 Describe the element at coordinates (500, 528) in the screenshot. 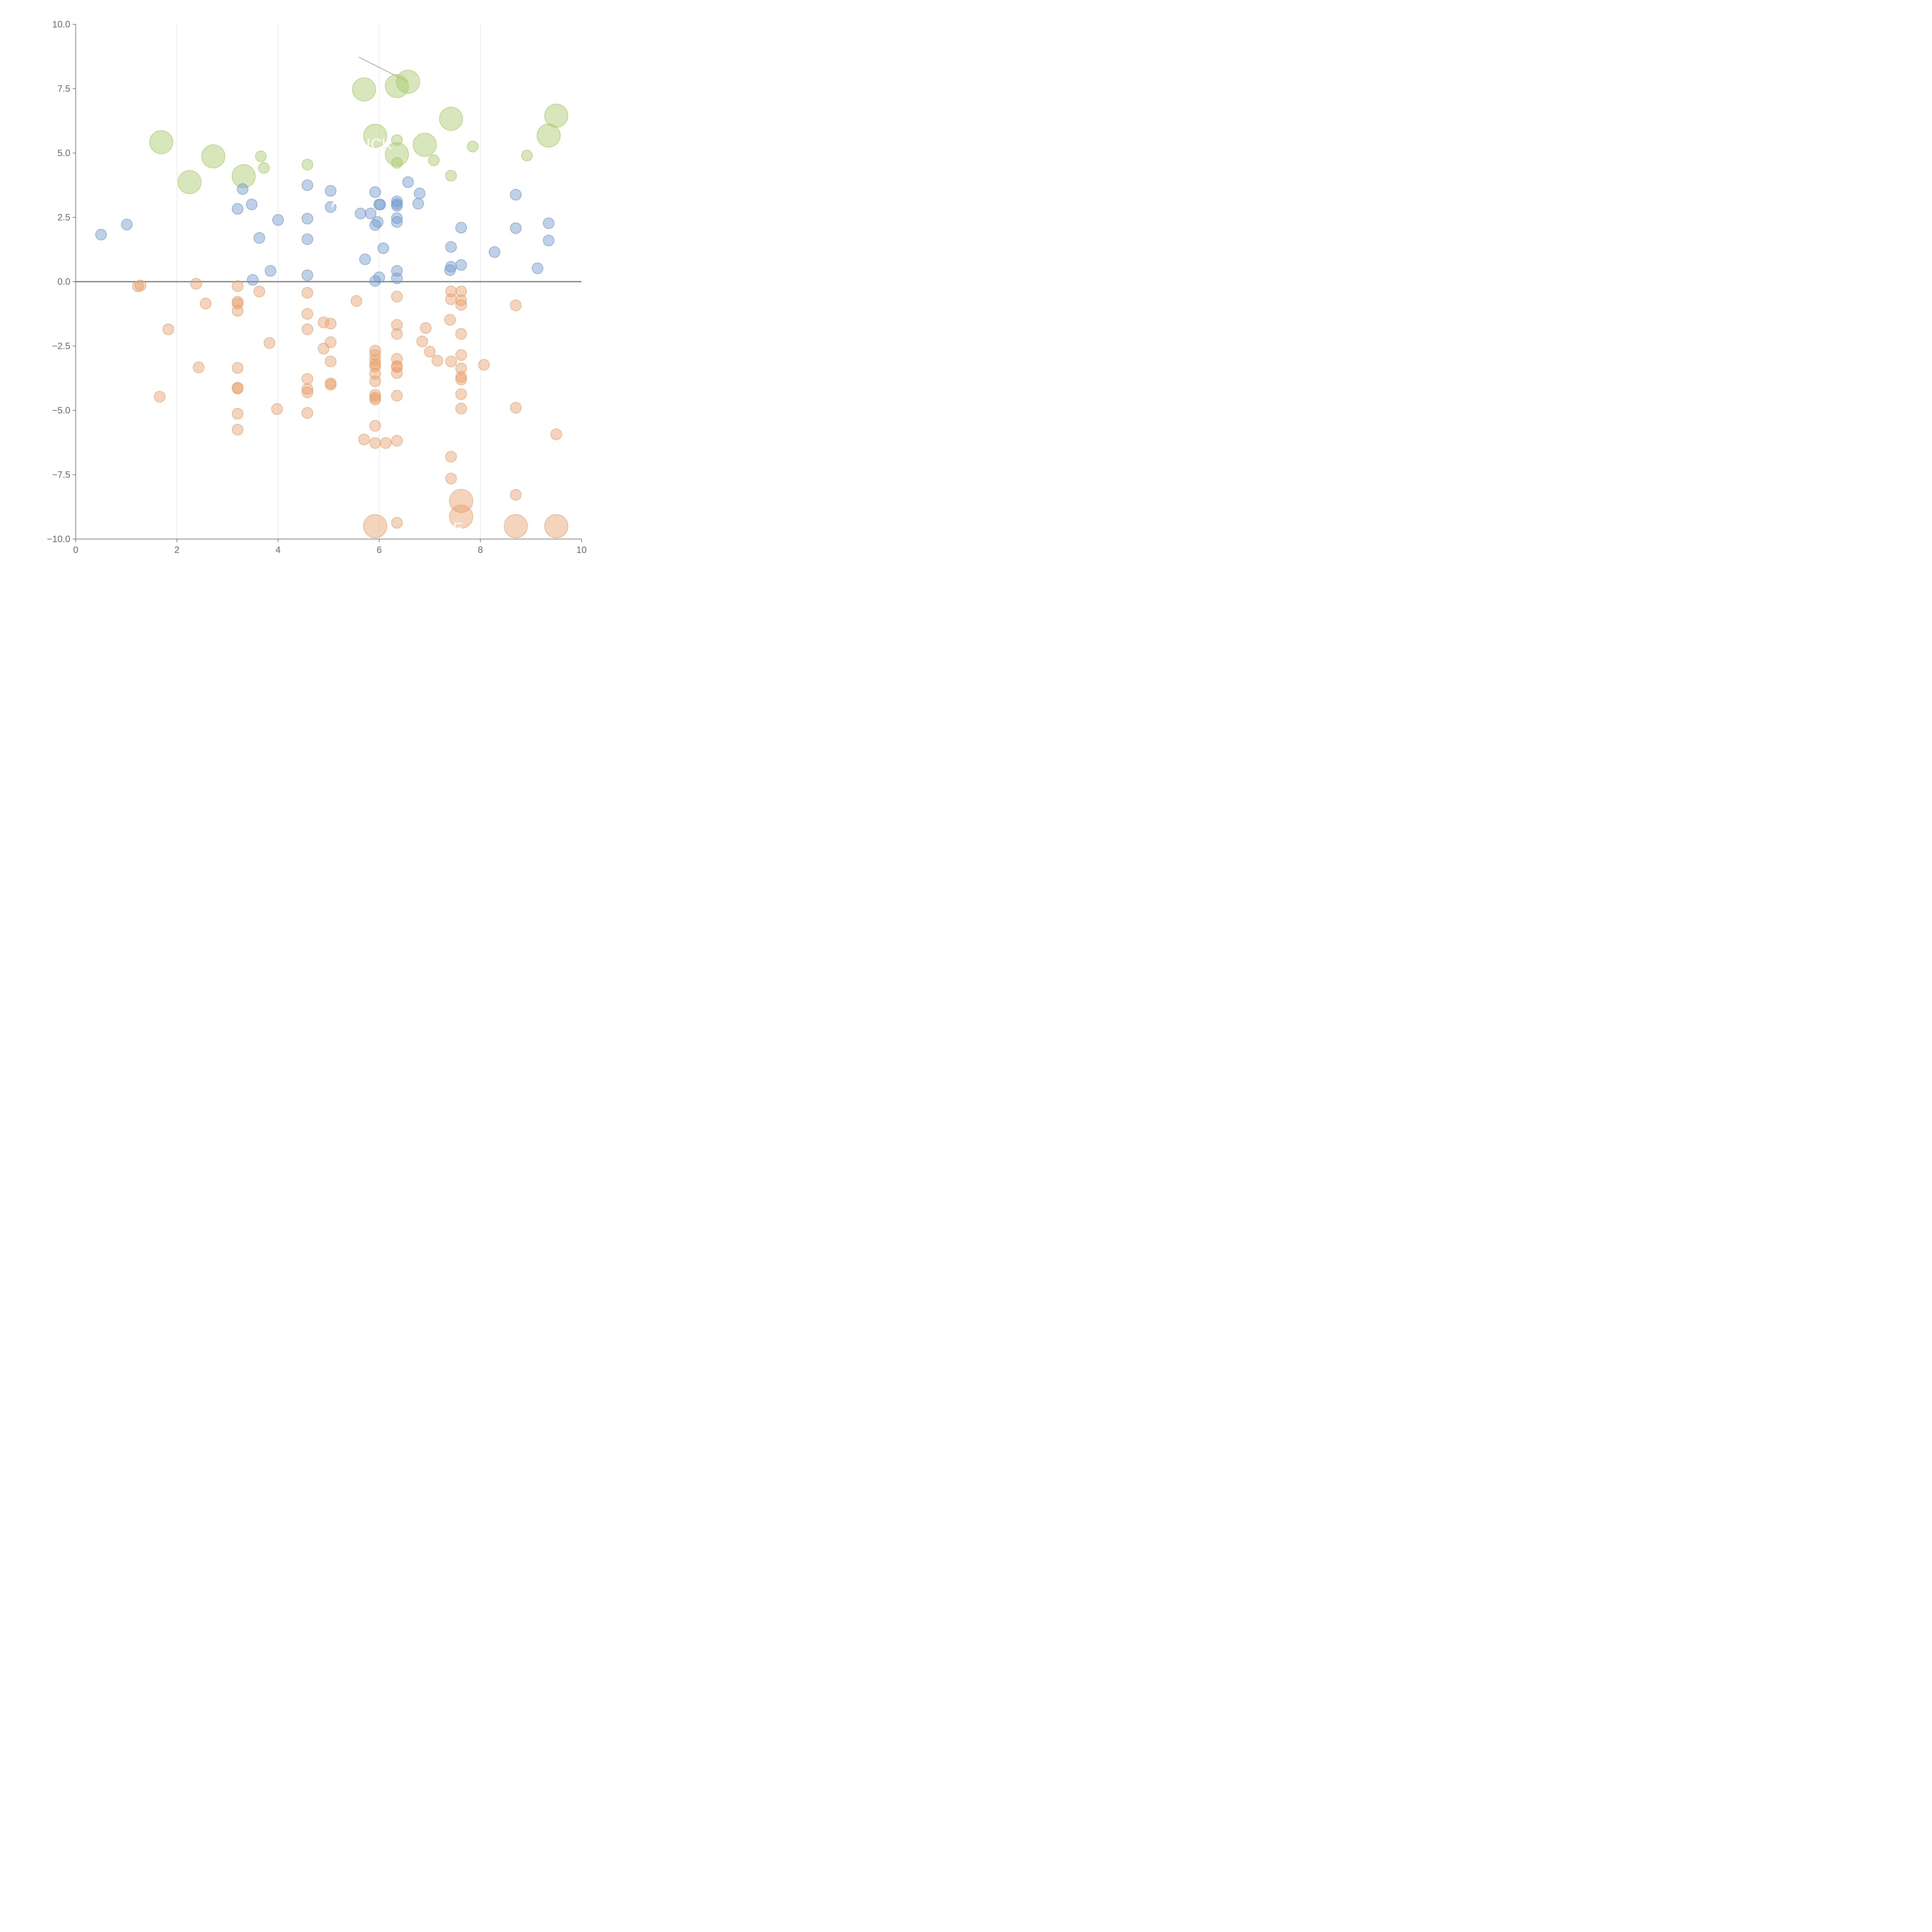

I see `bubble-label: E` at that location.